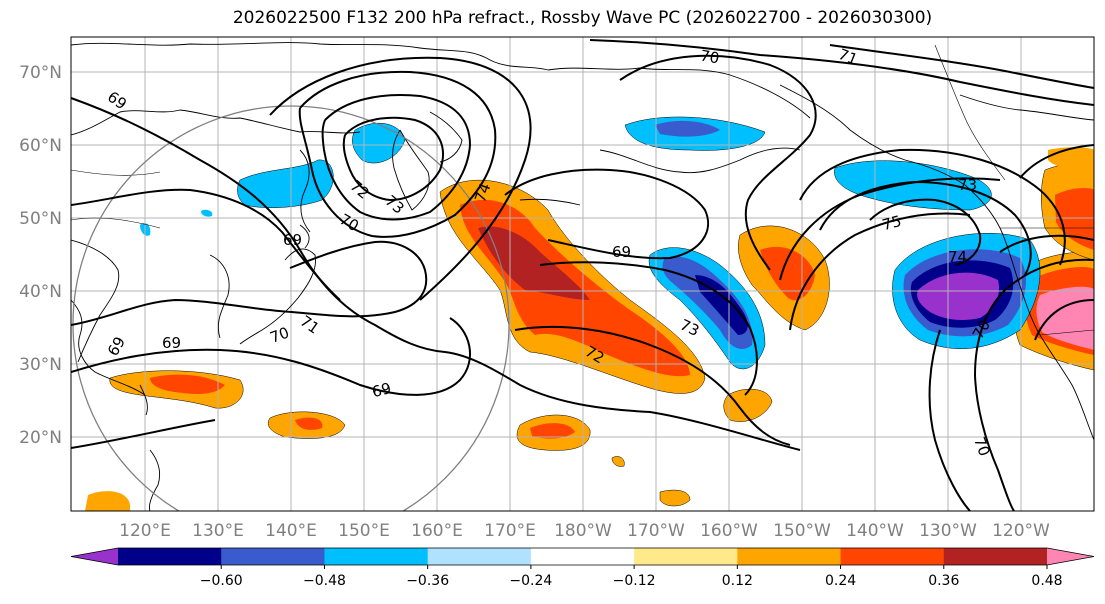 Image resolution: width=1105 pixels, height=604 pixels. I want to click on lat-label: 30°N, so click(40, 365).